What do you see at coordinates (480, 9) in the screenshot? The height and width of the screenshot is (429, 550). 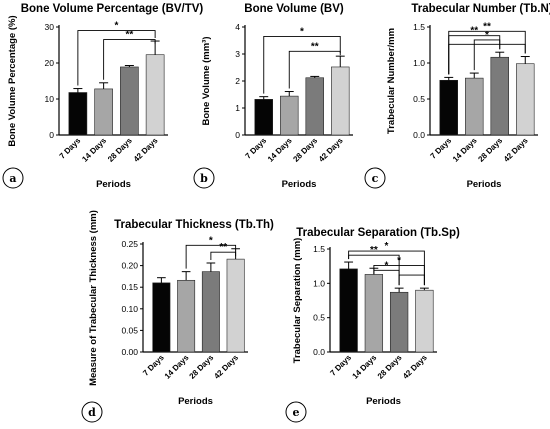 I see `chart-title: Trabecular Number (Tb.N)` at bounding box center [480, 9].